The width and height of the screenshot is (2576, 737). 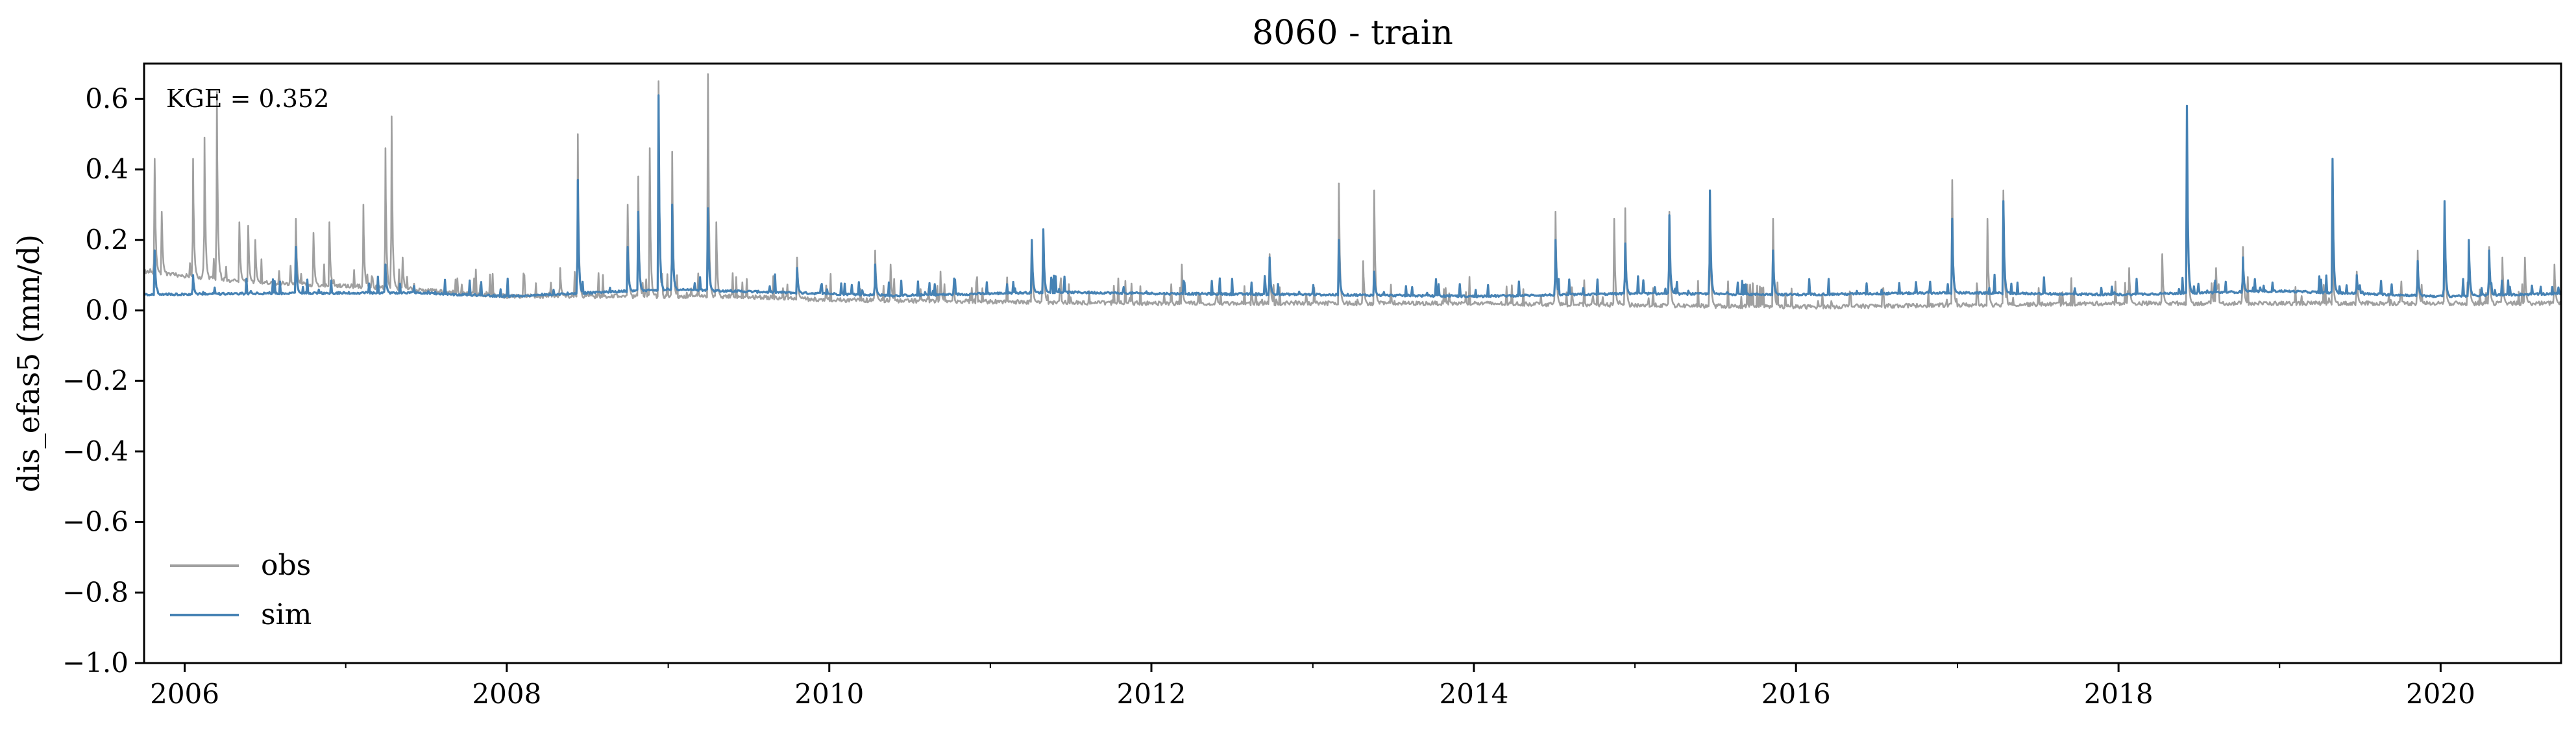 I want to click on y-tick-label: −0.4, so click(x=95, y=451).